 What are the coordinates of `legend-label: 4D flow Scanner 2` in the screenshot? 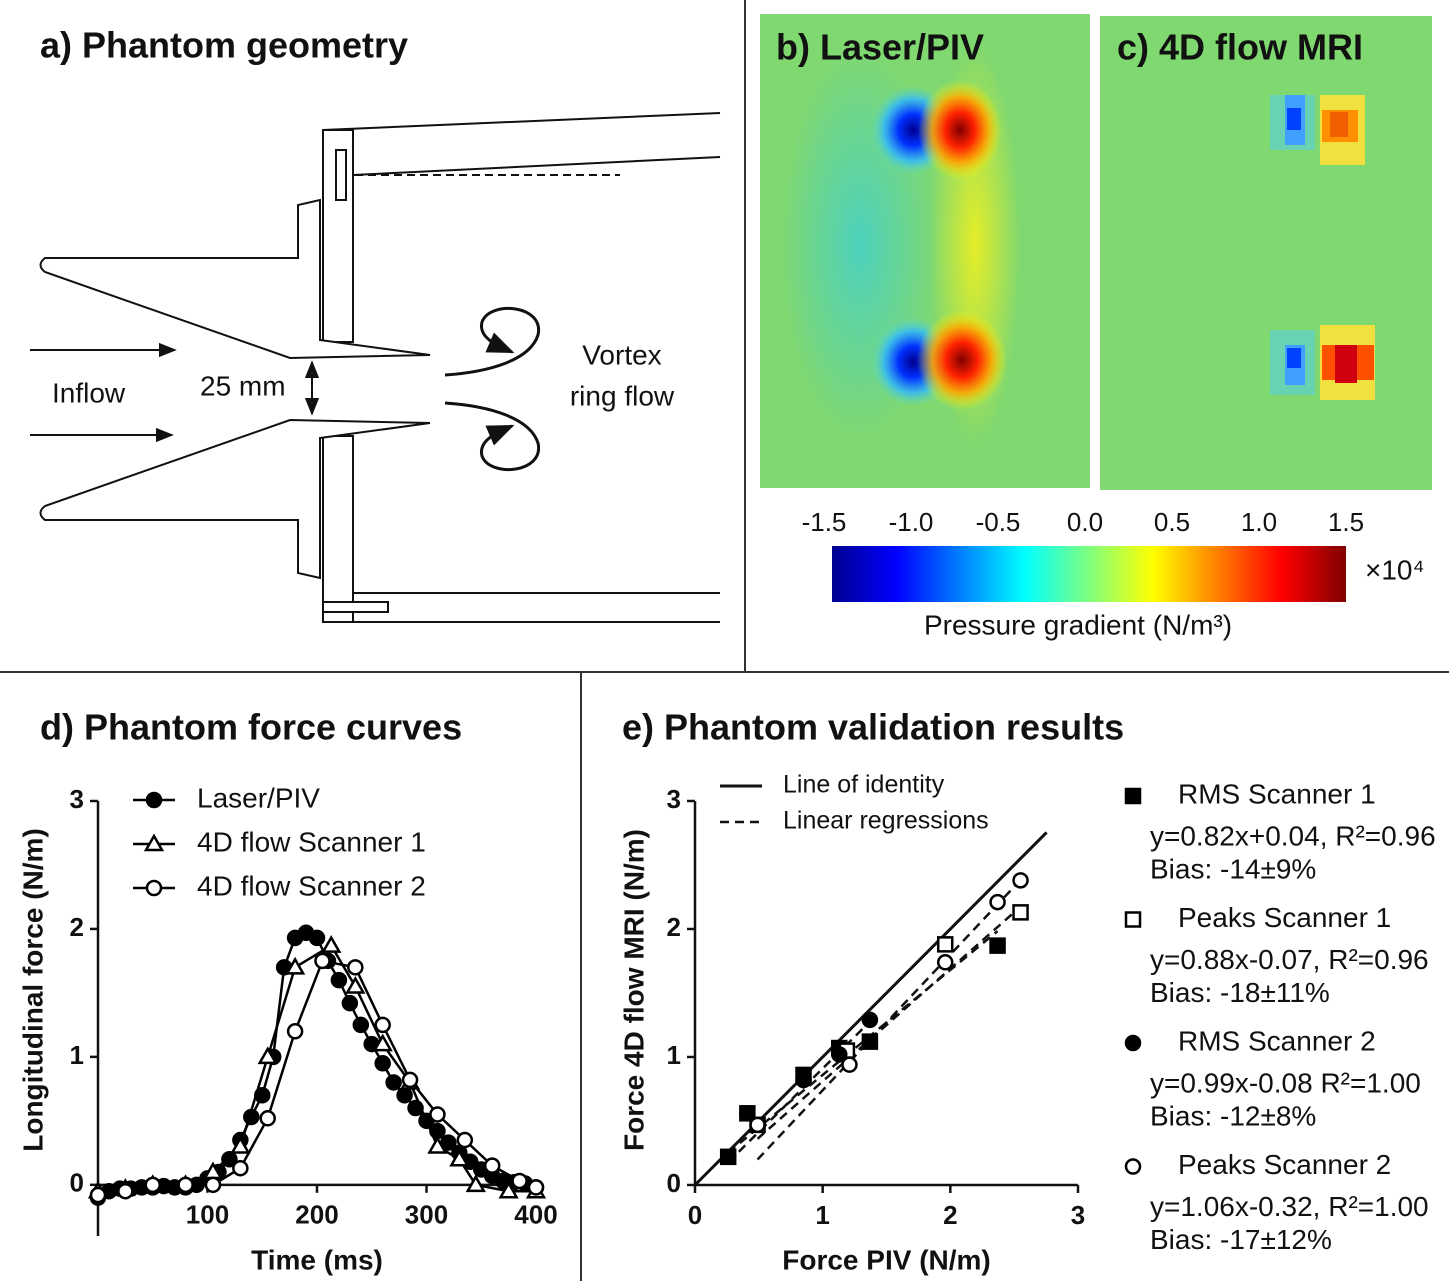 It's located at (311, 885).